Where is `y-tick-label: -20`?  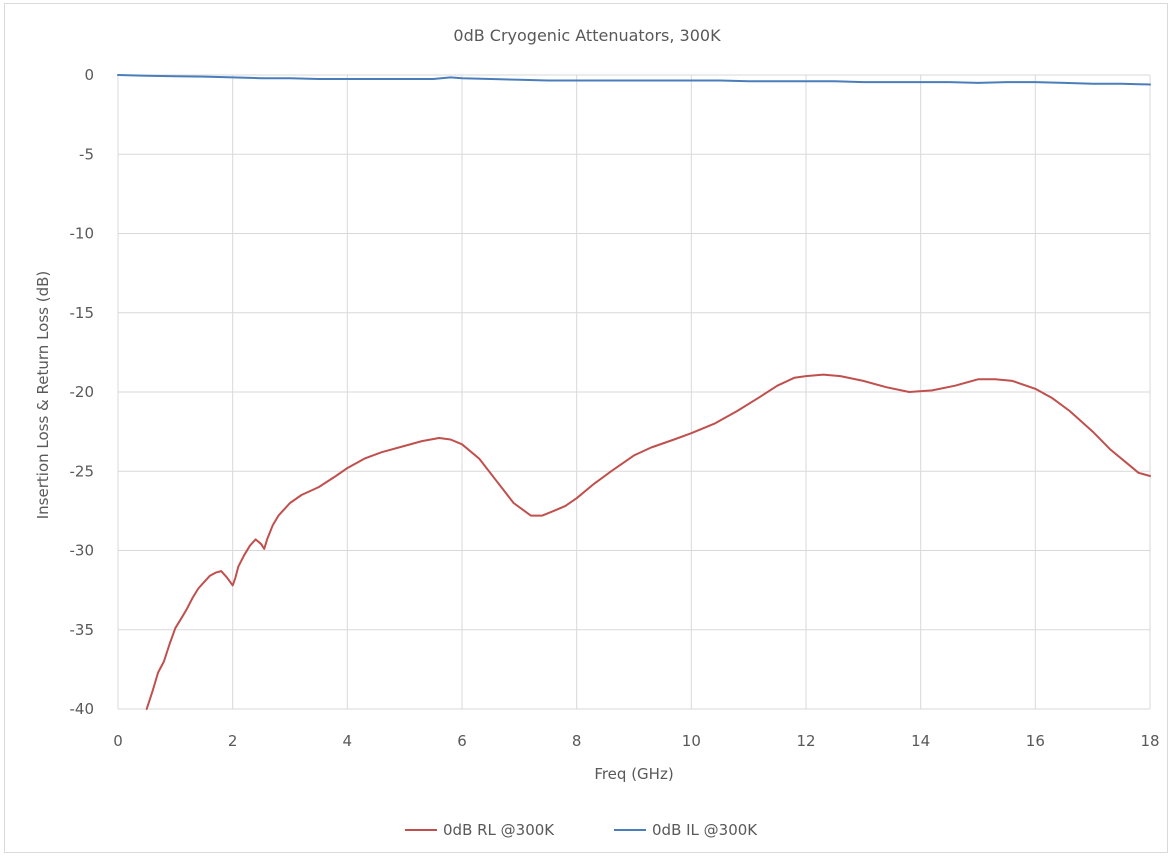
y-tick-label: -20 is located at coordinates (82, 392).